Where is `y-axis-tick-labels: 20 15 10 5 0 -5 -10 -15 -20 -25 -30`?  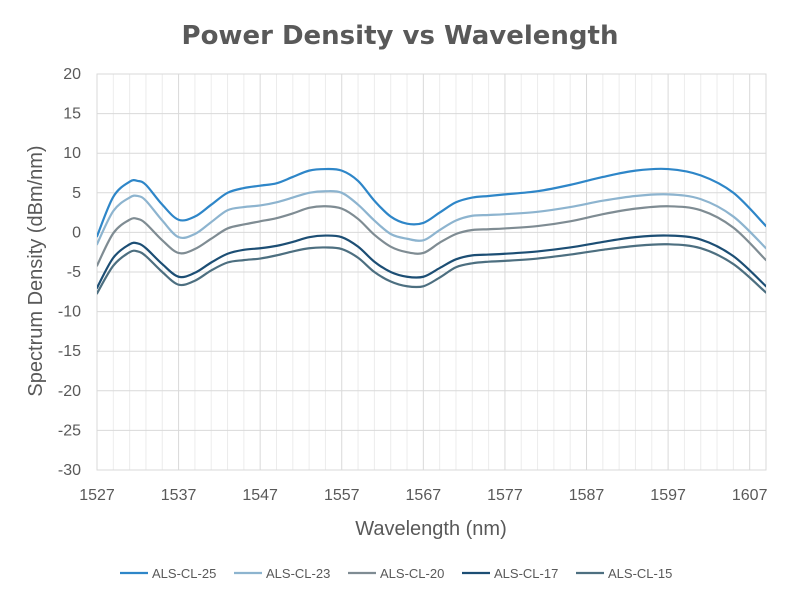
y-axis-tick-labels: 20 15 10 5 0 -5 -10 -15 -20 -25 -30 is located at coordinates (69, 272).